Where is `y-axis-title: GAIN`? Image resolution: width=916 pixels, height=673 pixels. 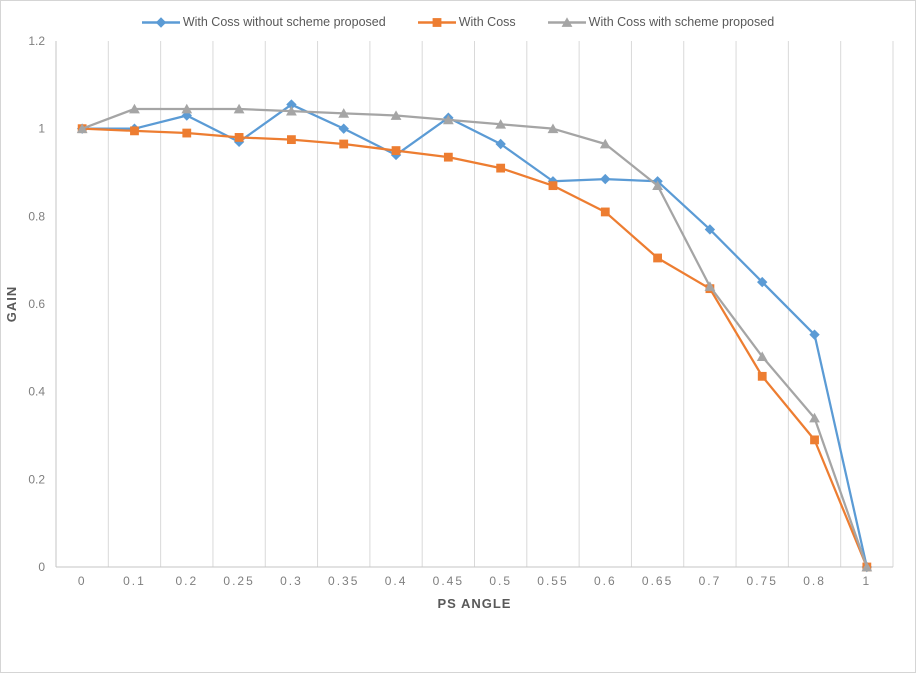 y-axis-title: GAIN is located at coordinates (11, 304).